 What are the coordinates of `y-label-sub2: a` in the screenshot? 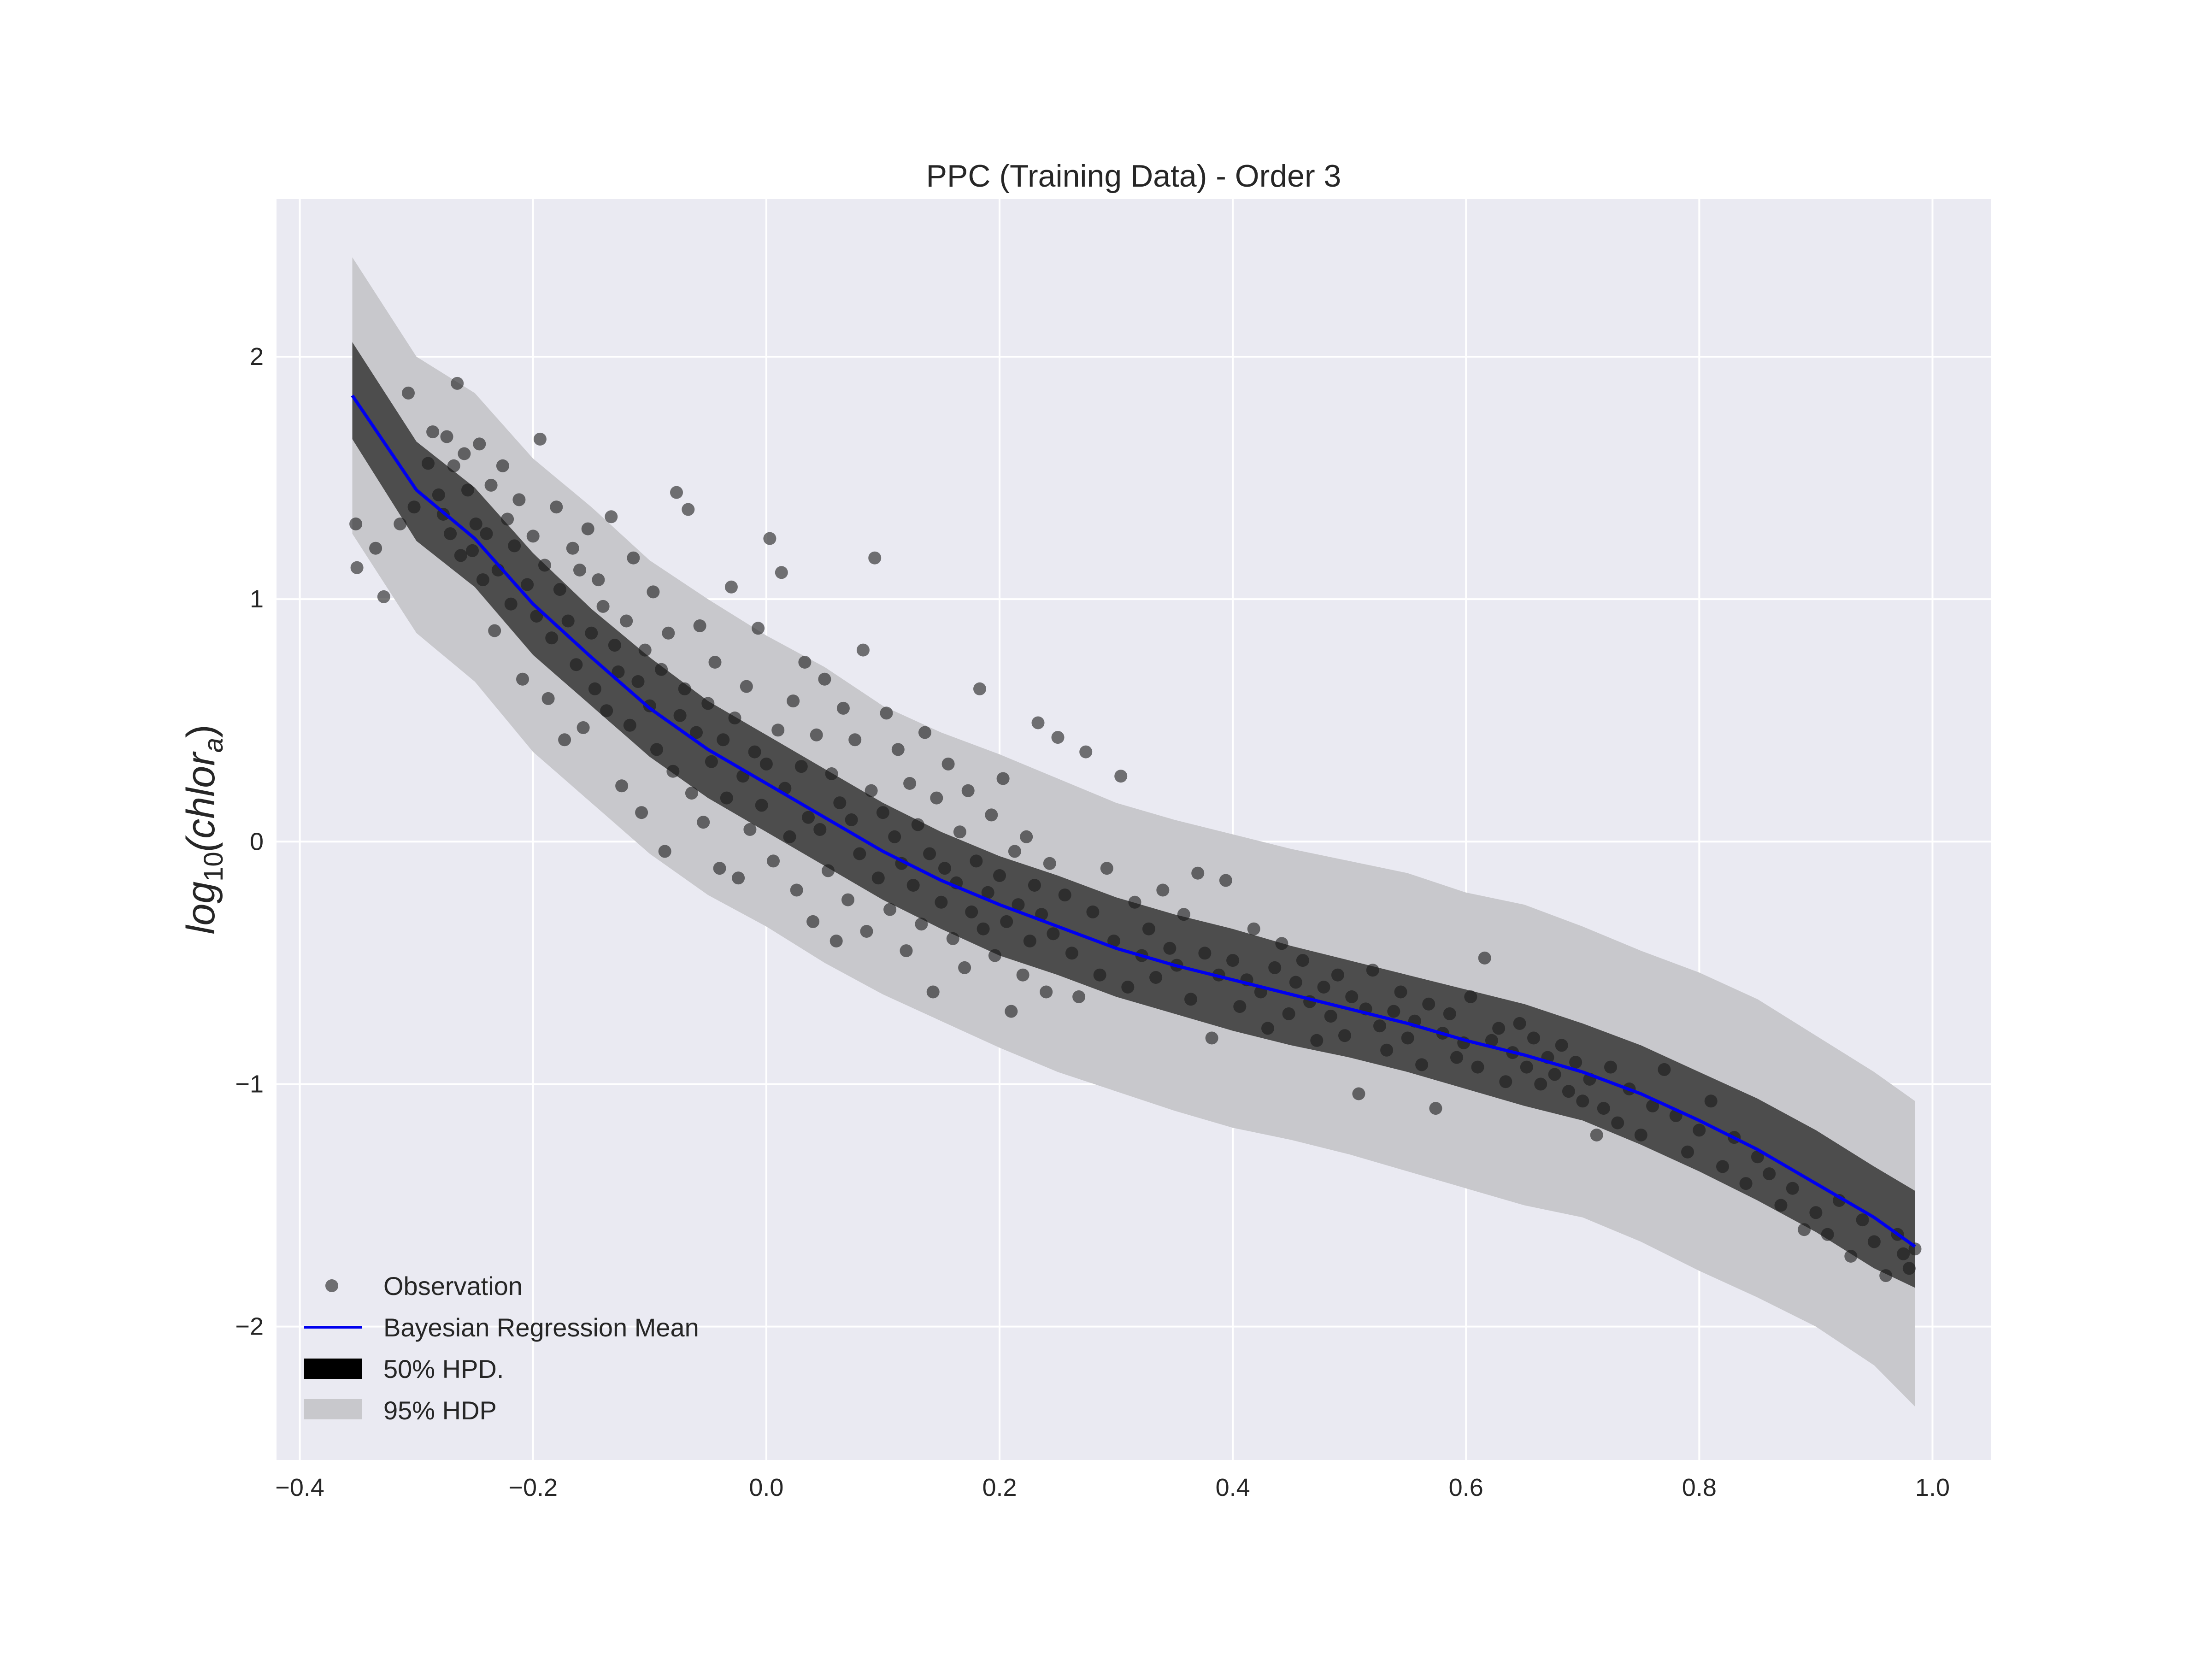 It's located at (214, 745).